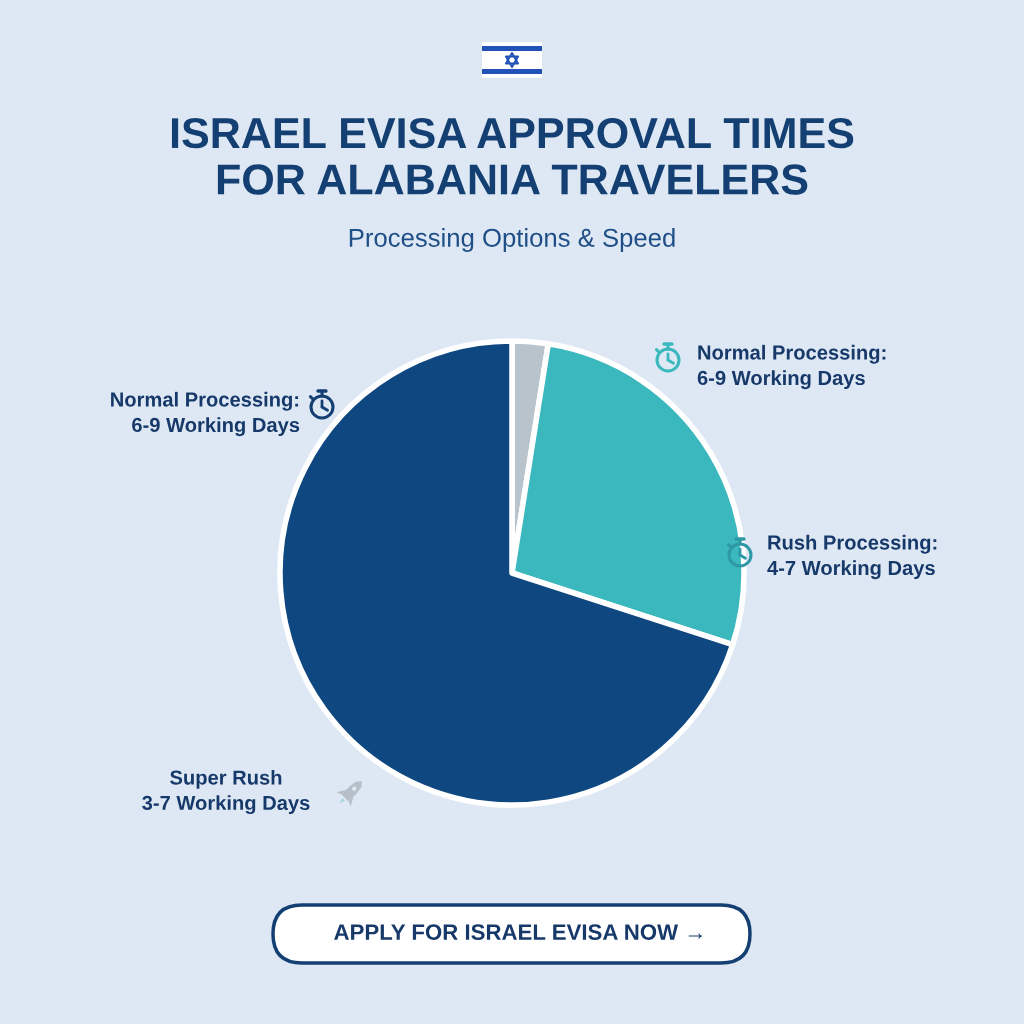 This screenshot has width=1024, height=1024. What do you see at coordinates (226, 792) in the screenshot?
I see `text: Super Rush 3-7 Working Days` at bounding box center [226, 792].